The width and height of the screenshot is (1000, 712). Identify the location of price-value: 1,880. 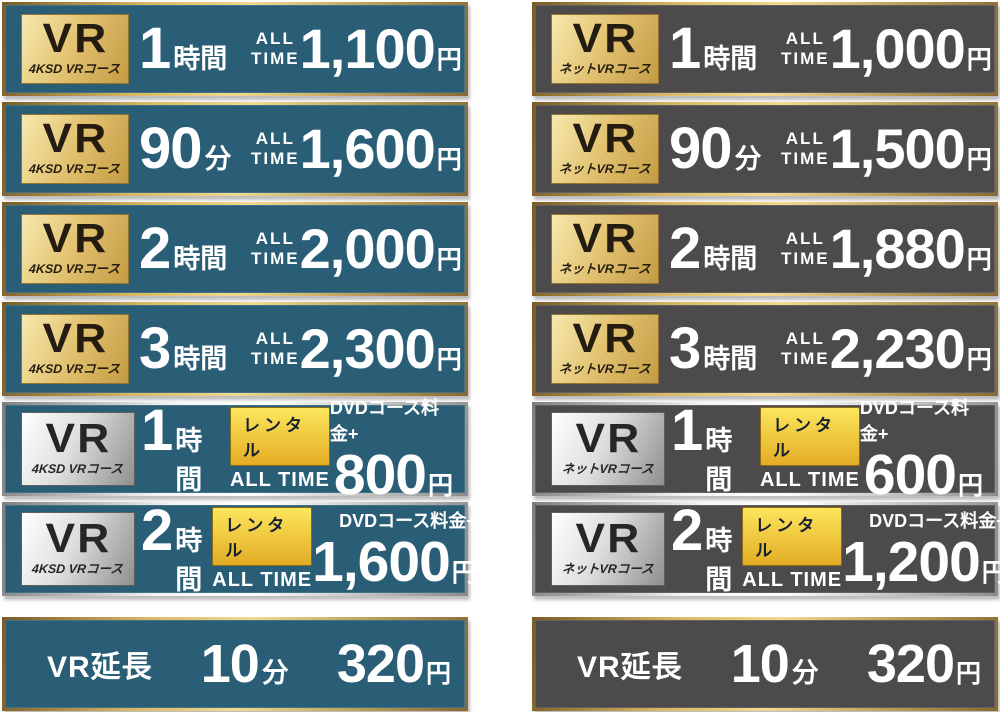
(897, 248).